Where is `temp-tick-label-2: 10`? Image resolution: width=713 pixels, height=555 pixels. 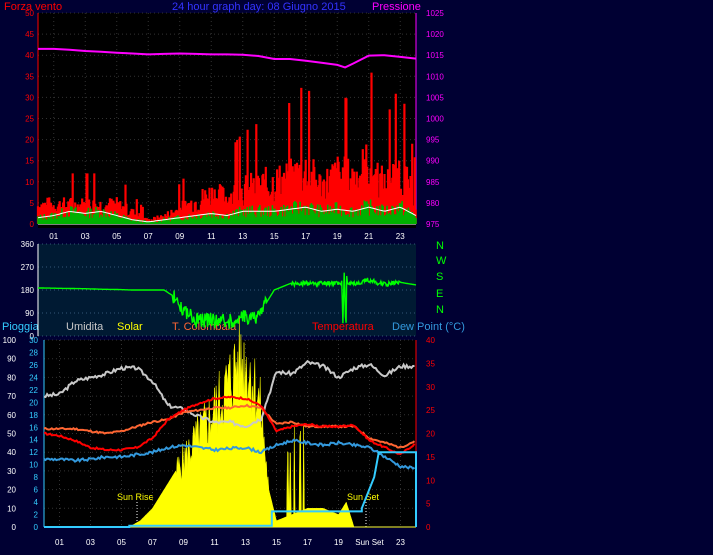 temp-tick-label-2: 10 is located at coordinates (430, 480).